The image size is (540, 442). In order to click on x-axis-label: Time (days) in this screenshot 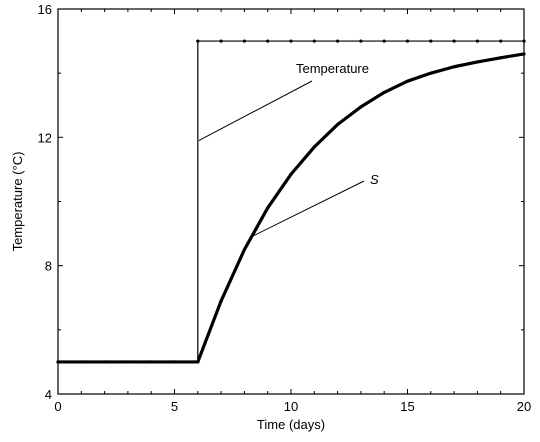, I will do `click(291, 424)`.